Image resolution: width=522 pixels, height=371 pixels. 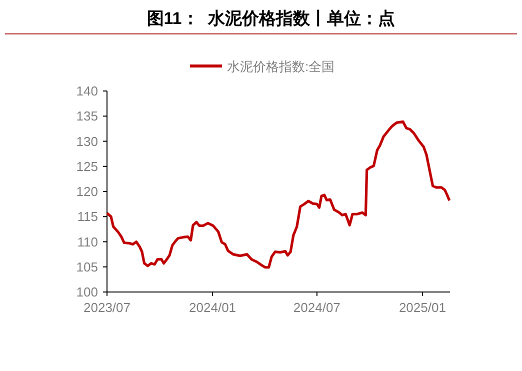 What do you see at coordinates (316, 307) in the screenshot?
I see `x-tick-label: 2024/07` at bounding box center [316, 307].